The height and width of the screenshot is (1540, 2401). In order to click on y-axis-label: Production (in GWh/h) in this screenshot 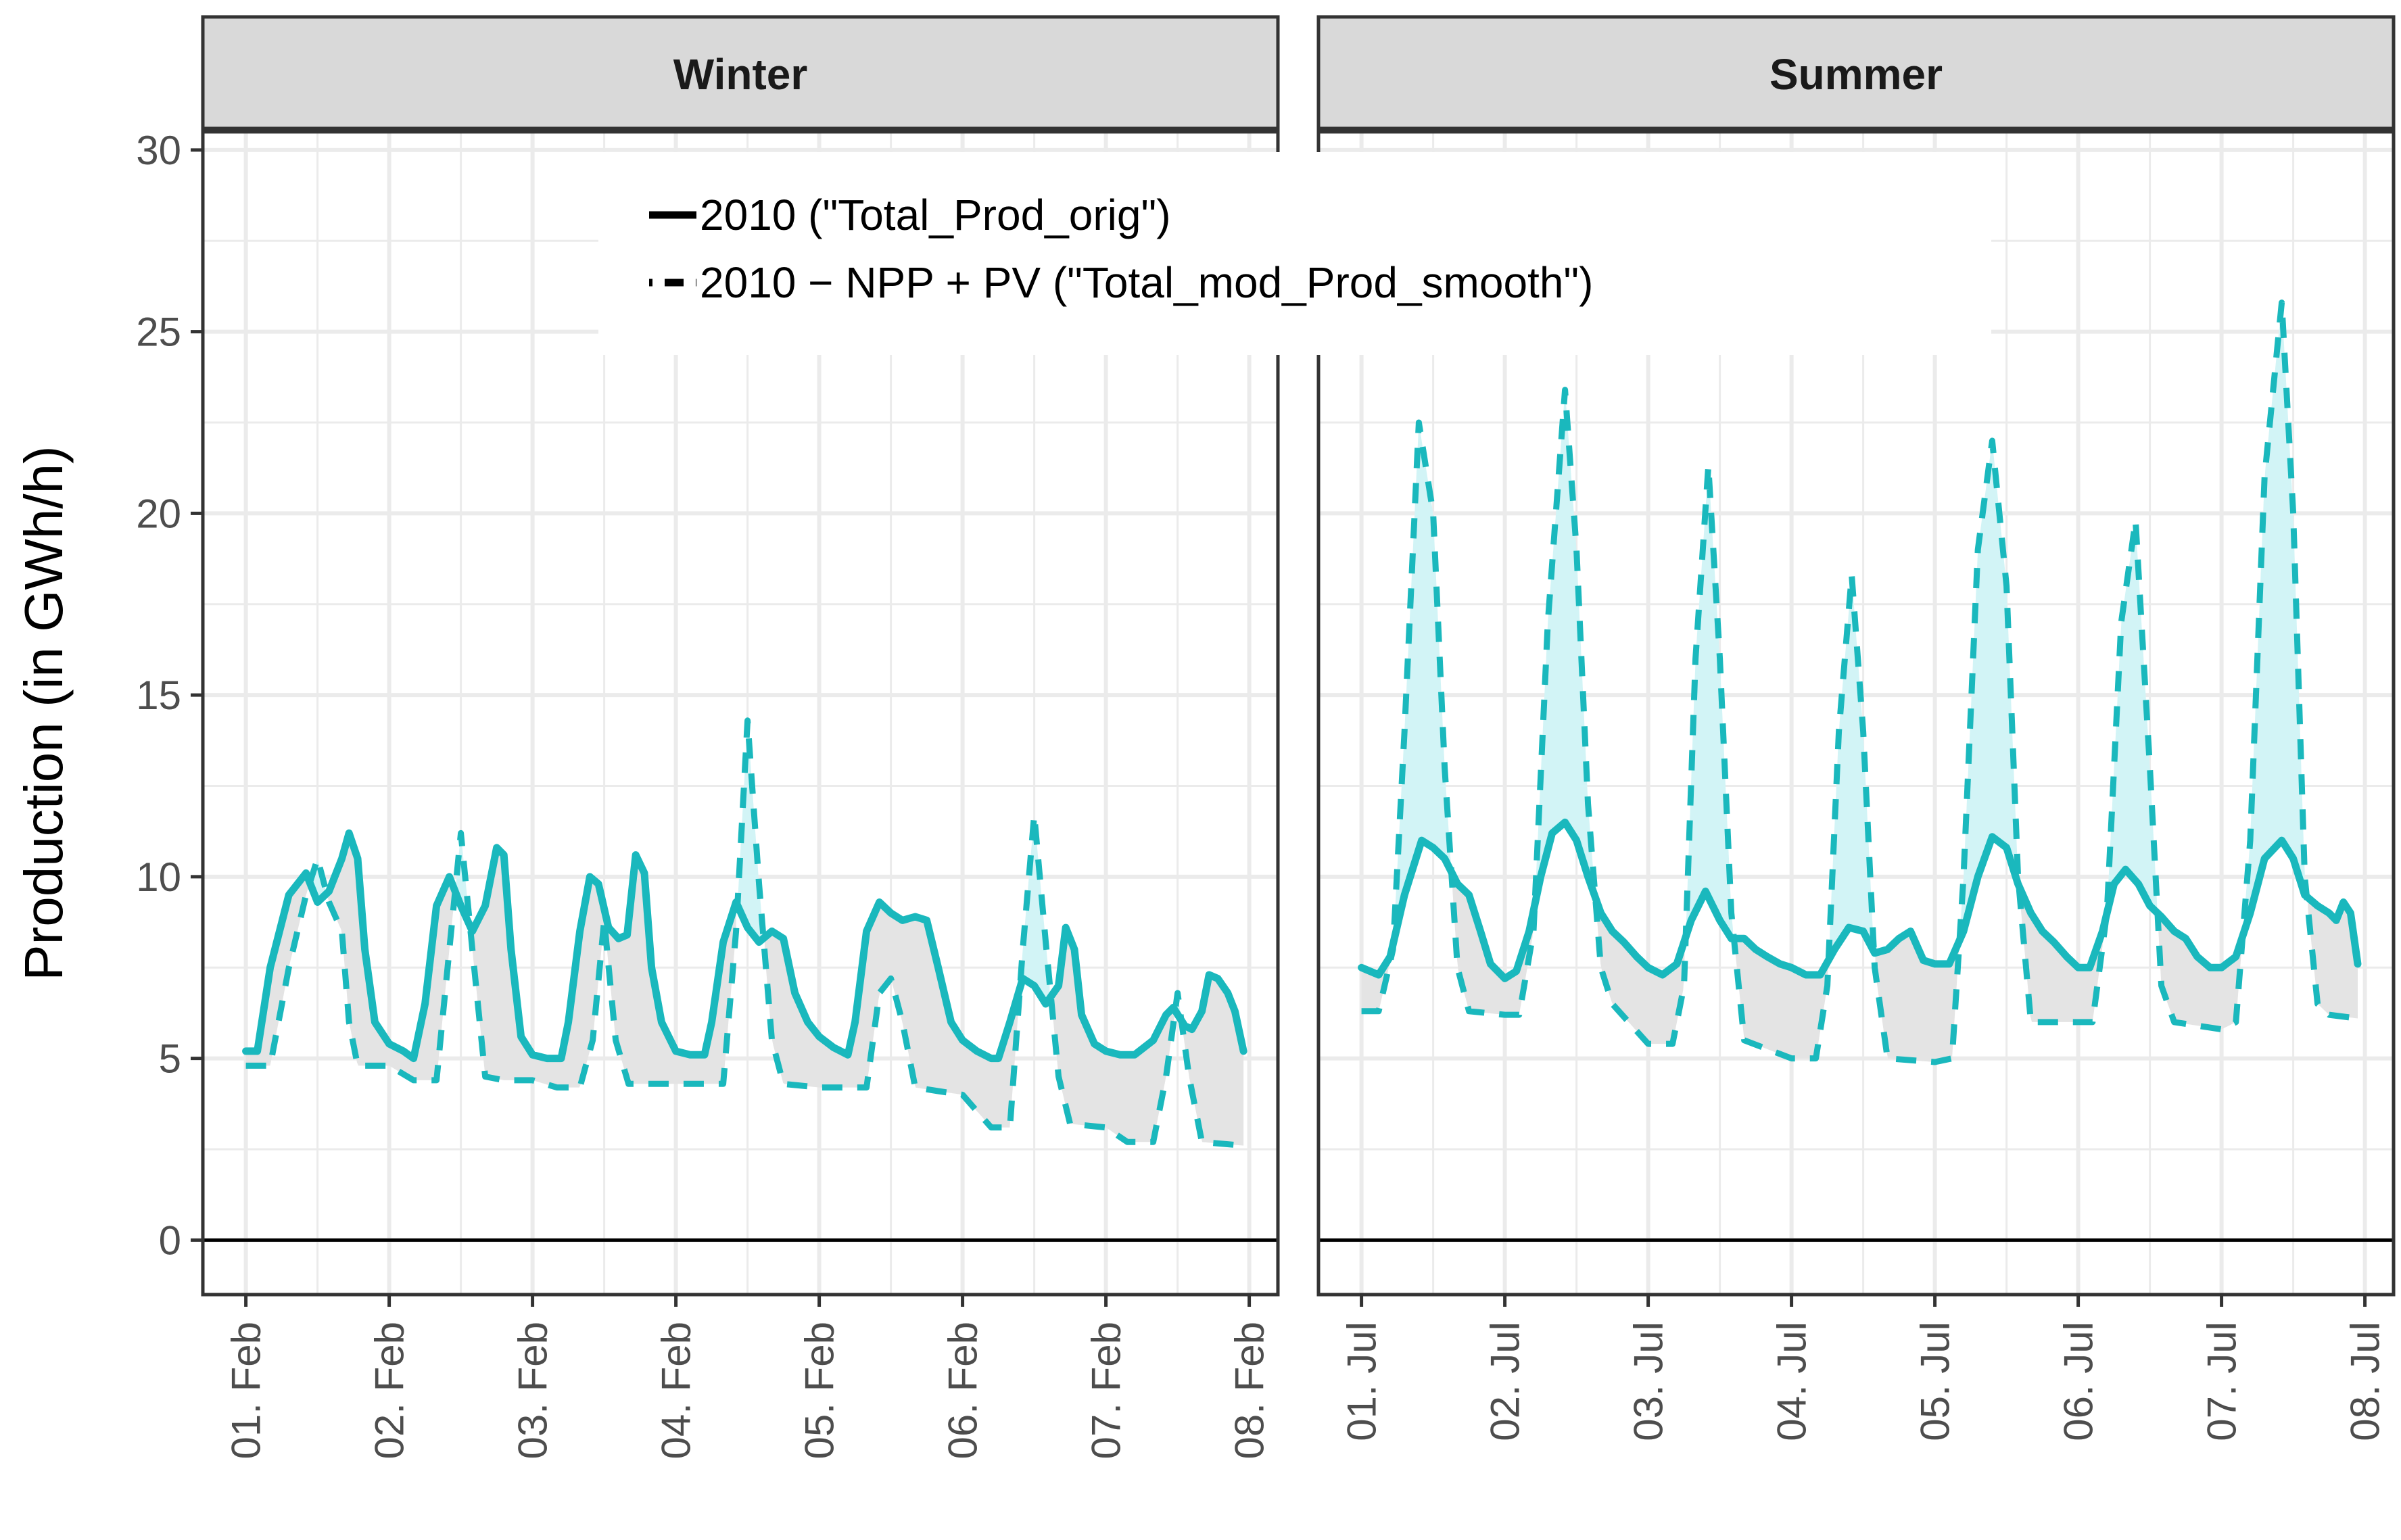, I will do `click(44, 713)`.